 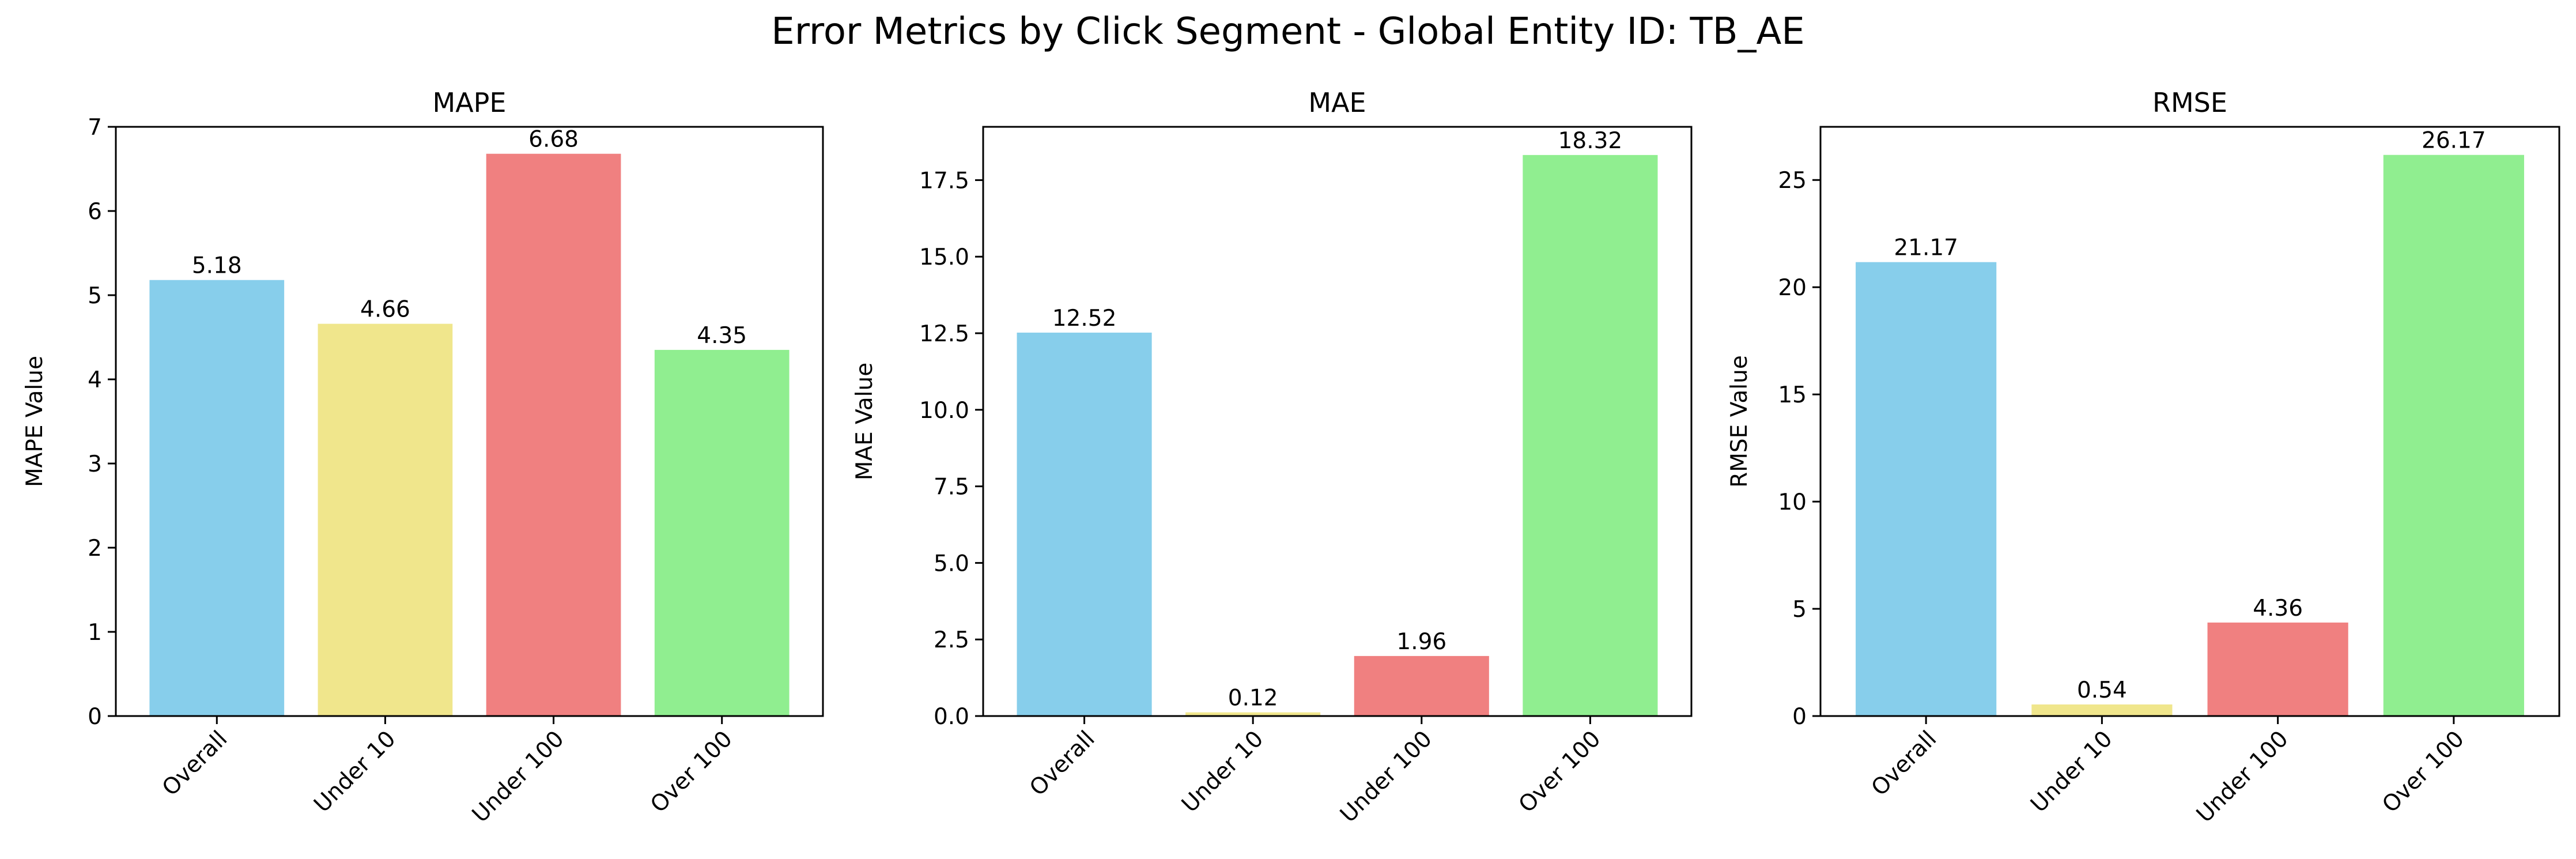 I want to click on panel-mape-bar-overall, so click(x=217, y=498).